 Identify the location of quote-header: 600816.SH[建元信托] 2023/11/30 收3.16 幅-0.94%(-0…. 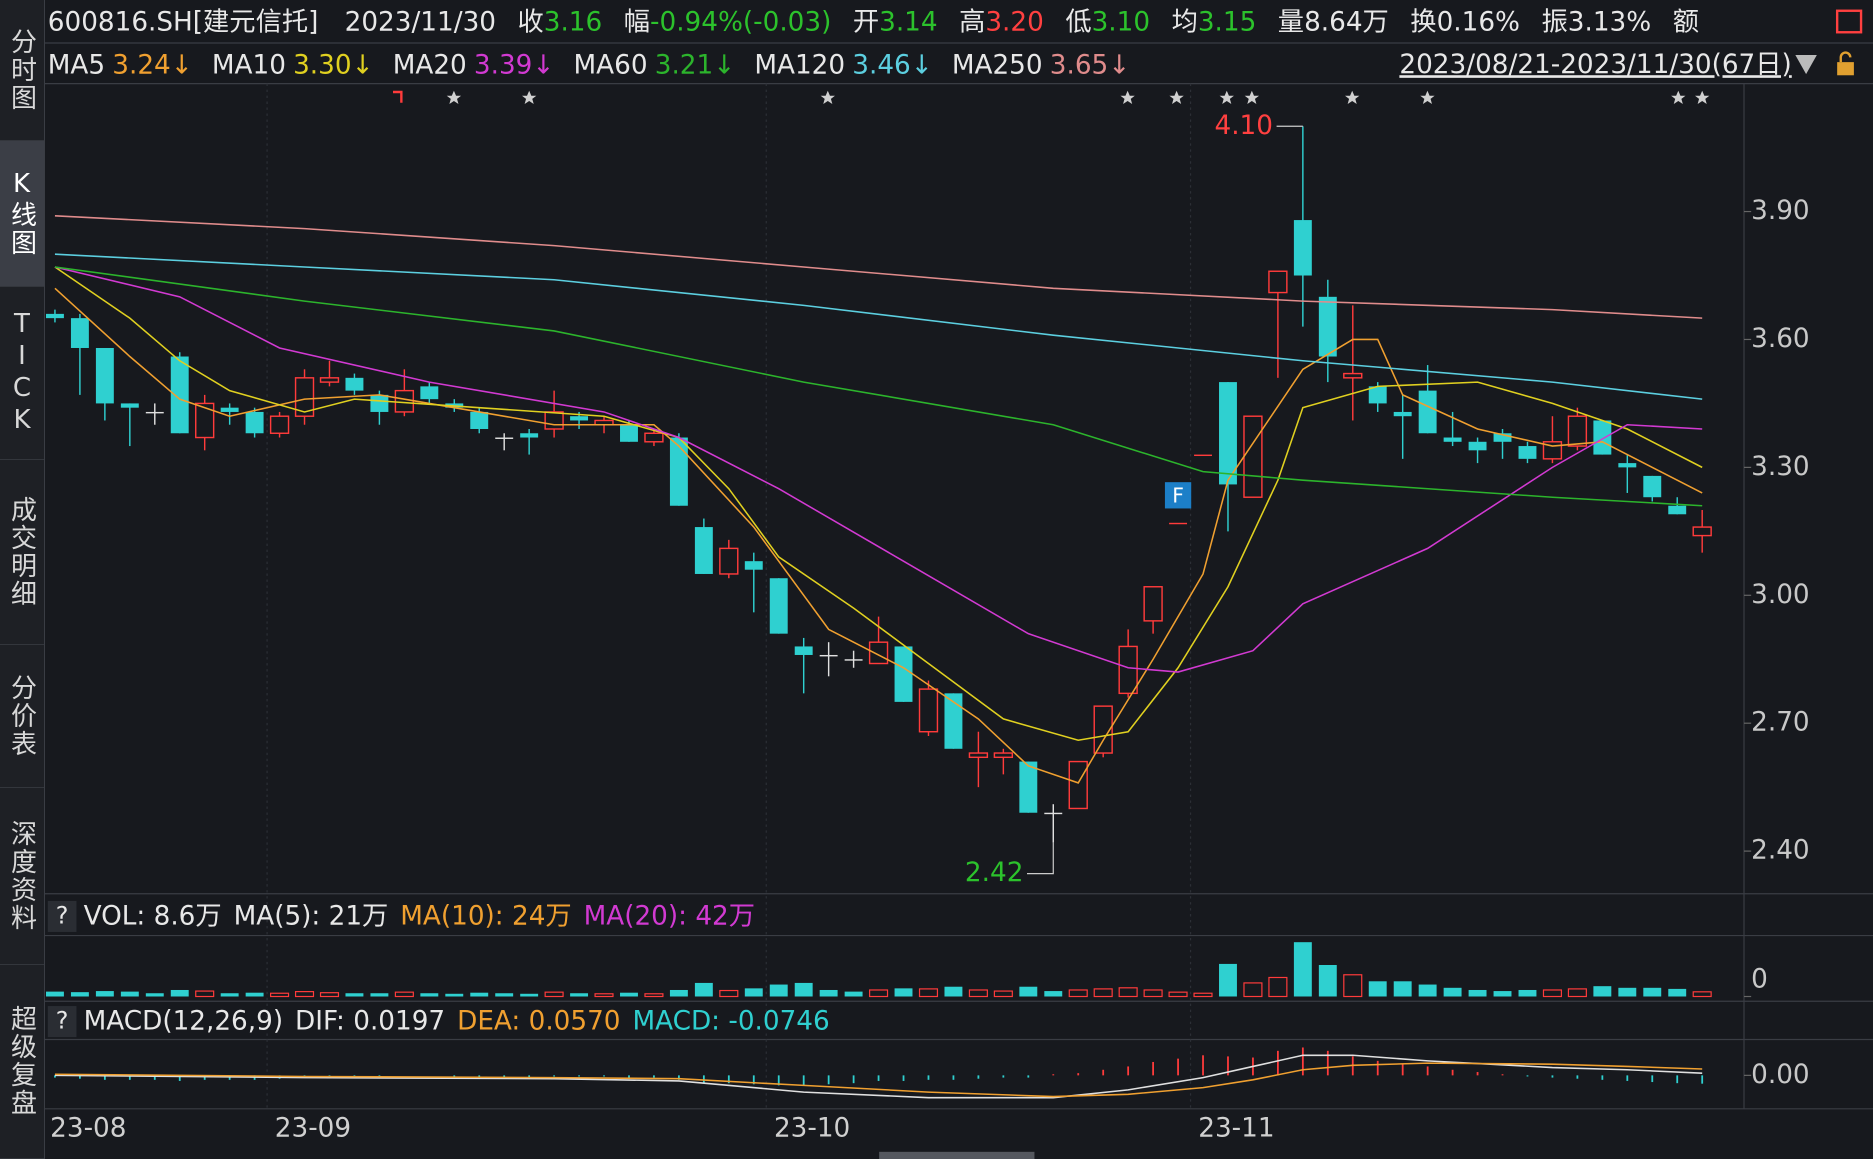
(873, 22).